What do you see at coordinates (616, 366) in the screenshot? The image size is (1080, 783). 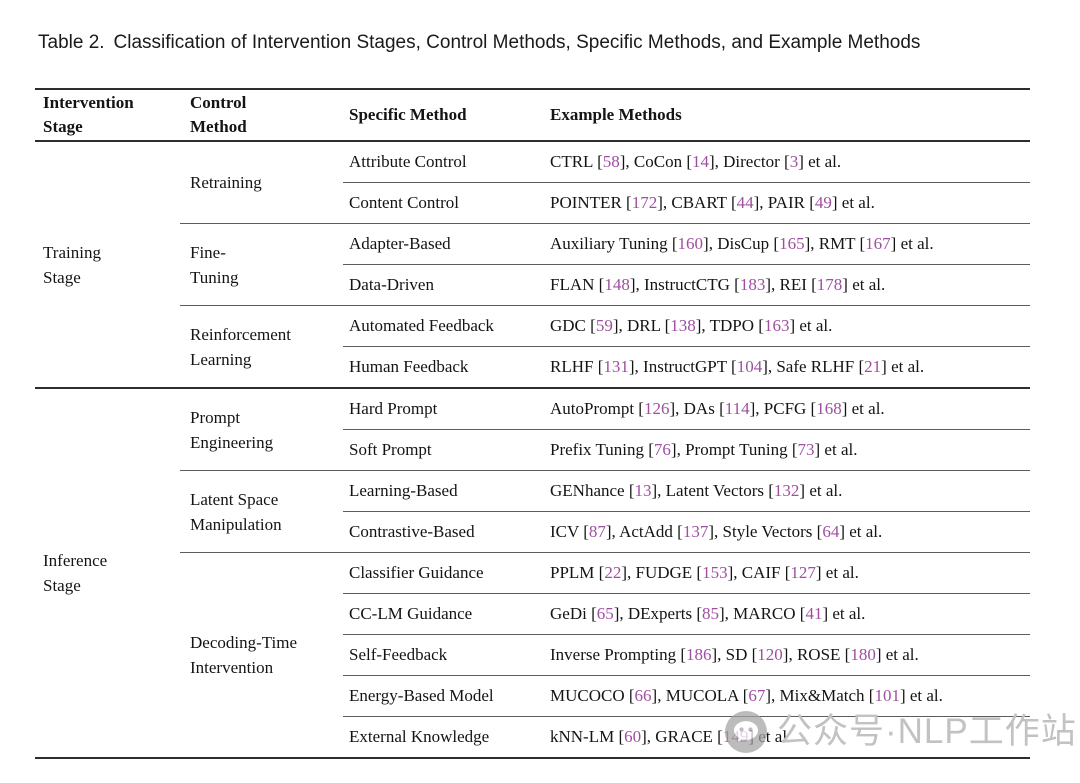 I see `citation-ref: 131` at bounding box center [616, 366].